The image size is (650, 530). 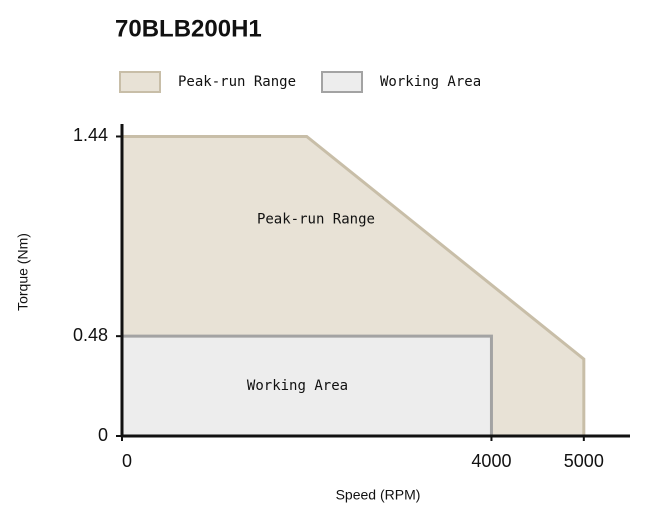 I want to click on legend-label: Working Area, so click(x=430, y=82).